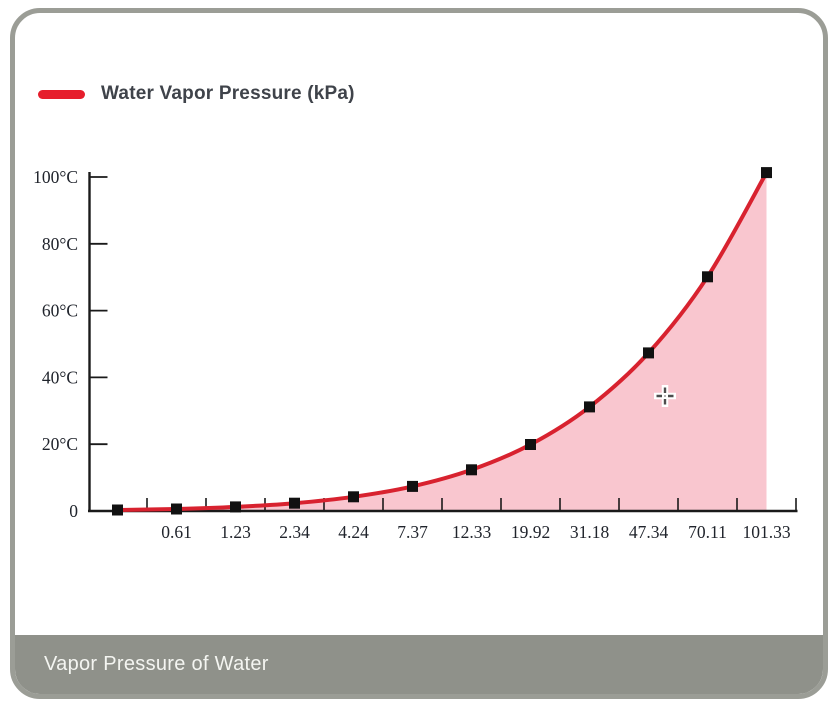 This screenshot has width=830, height=710. What do you see at coordinates (294, 532) in the screenshot?
I see `x-axis-label: 2.34` at bounding box center [294, 532].